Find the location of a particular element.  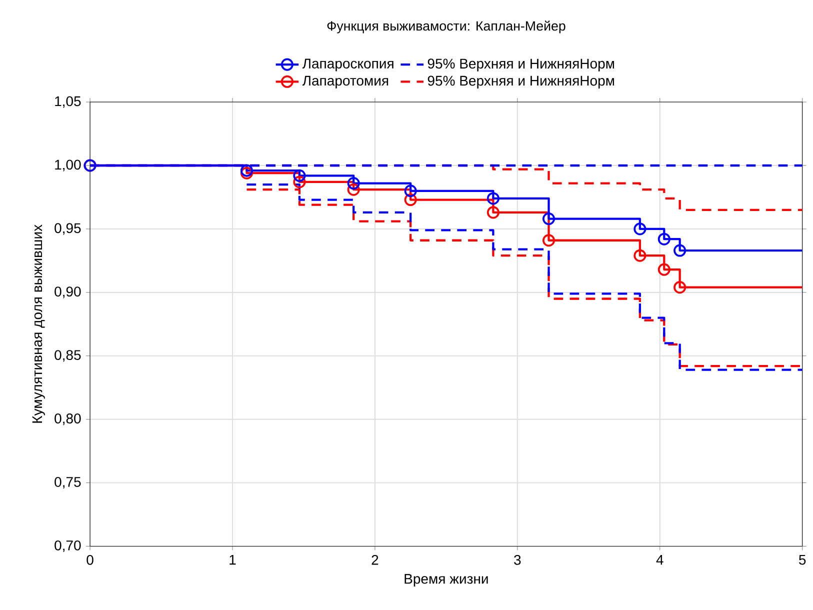

y-tick-label: 0,70 is located at coordinates (67, 546).